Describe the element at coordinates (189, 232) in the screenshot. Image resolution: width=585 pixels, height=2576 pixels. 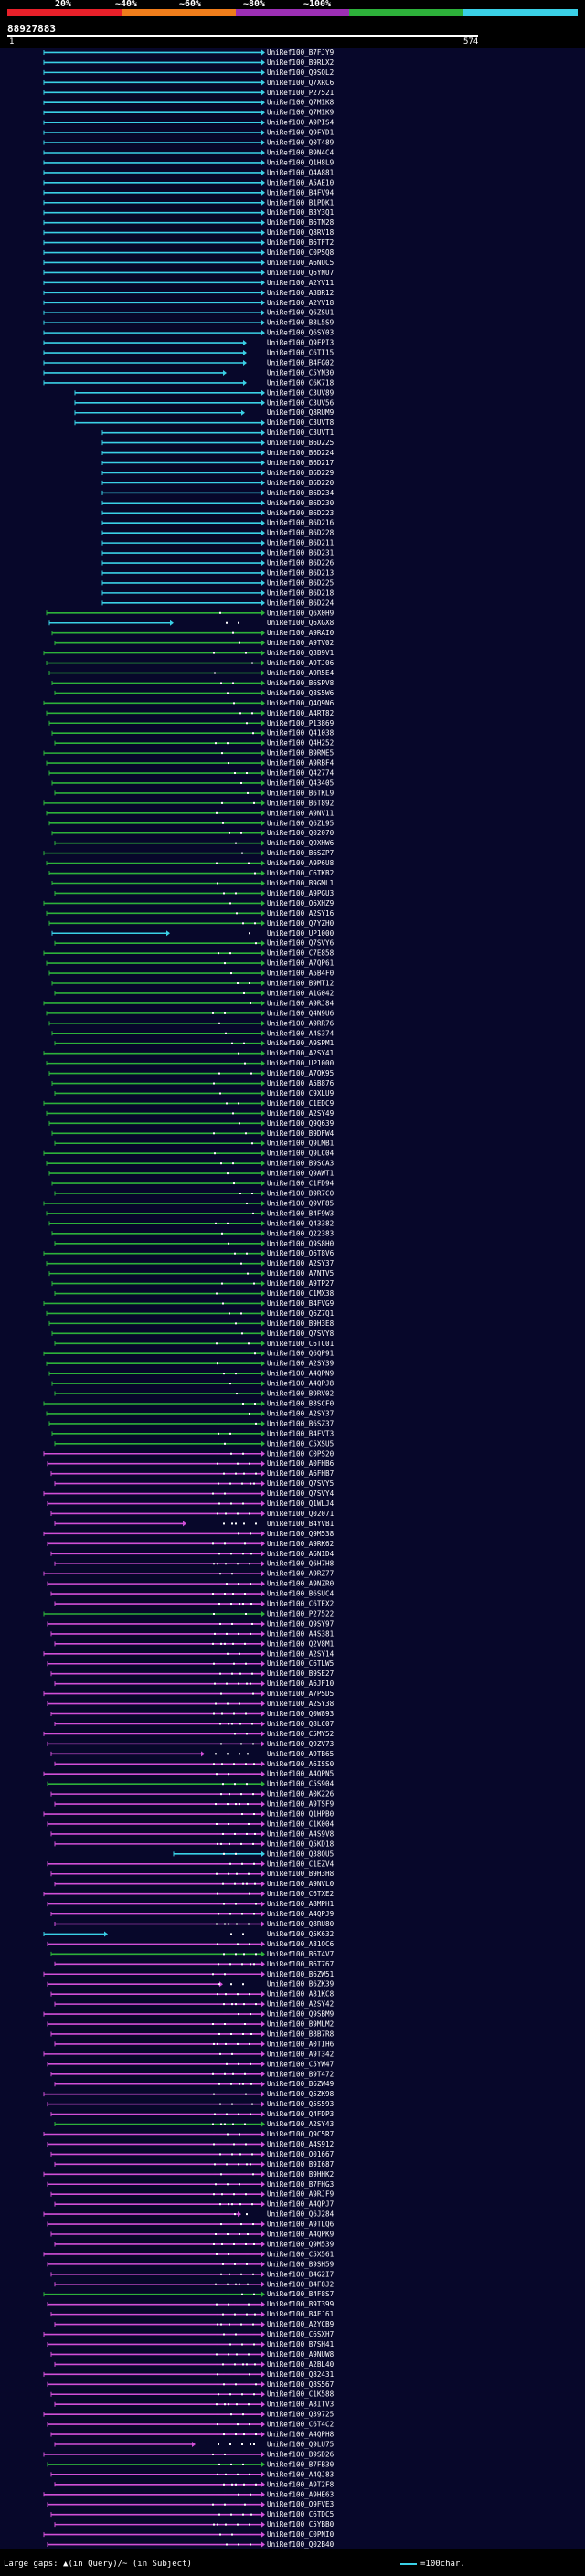
I see `hit-row: UniRef100_Q8RV18` at that location.